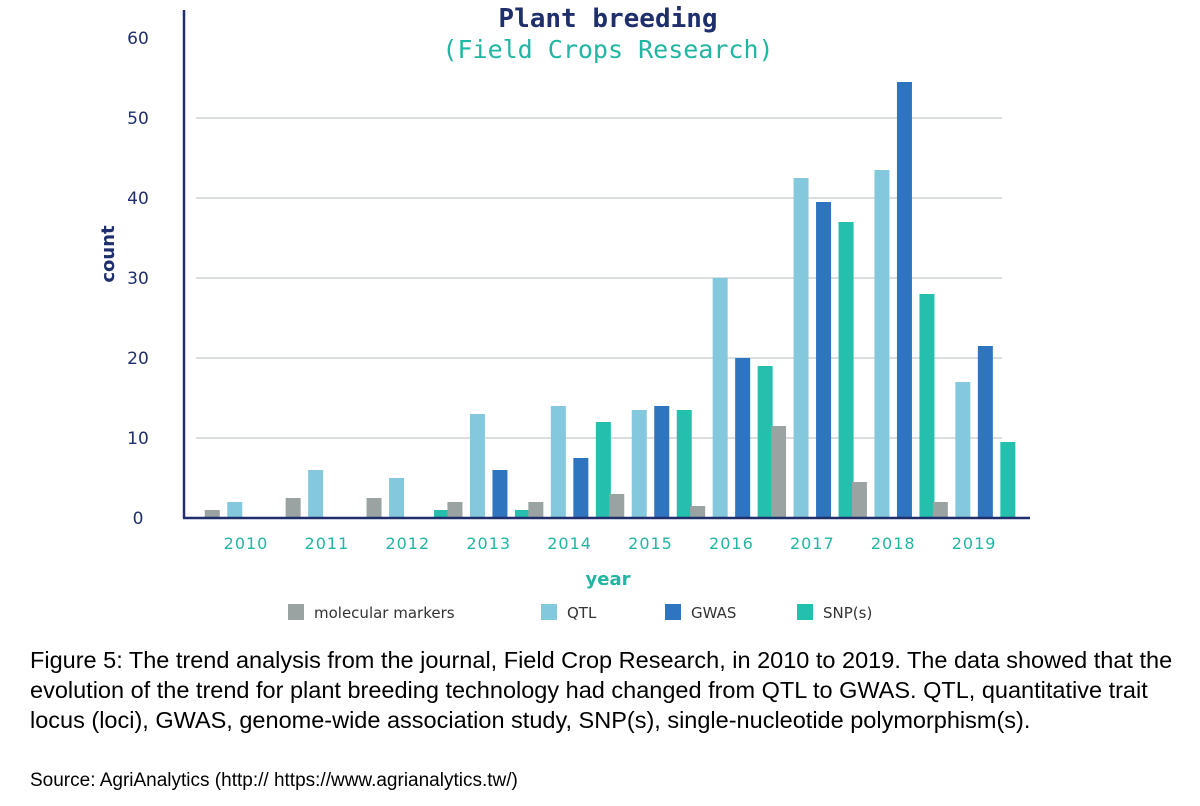  I want to click on bar-qtl-2011, so click(316, 494).